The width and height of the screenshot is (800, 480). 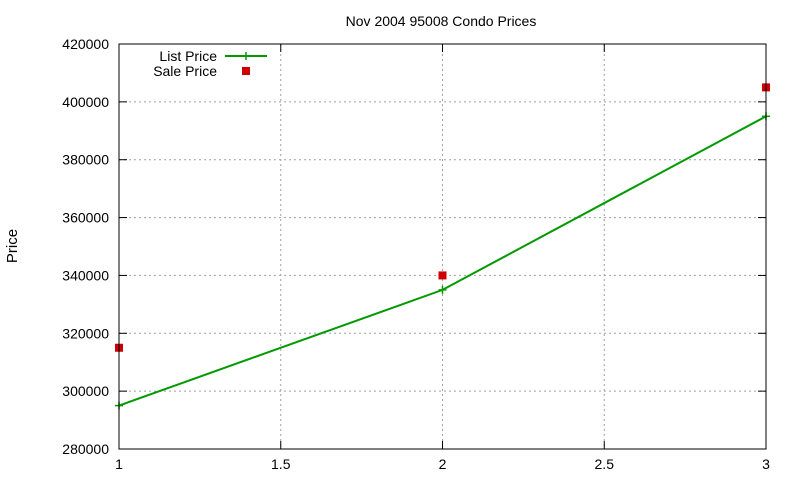 What do you see at coordinates (85, 160) in the screenshot?
I see `y-tick-label: 380000` at bounding box center [85, 160].